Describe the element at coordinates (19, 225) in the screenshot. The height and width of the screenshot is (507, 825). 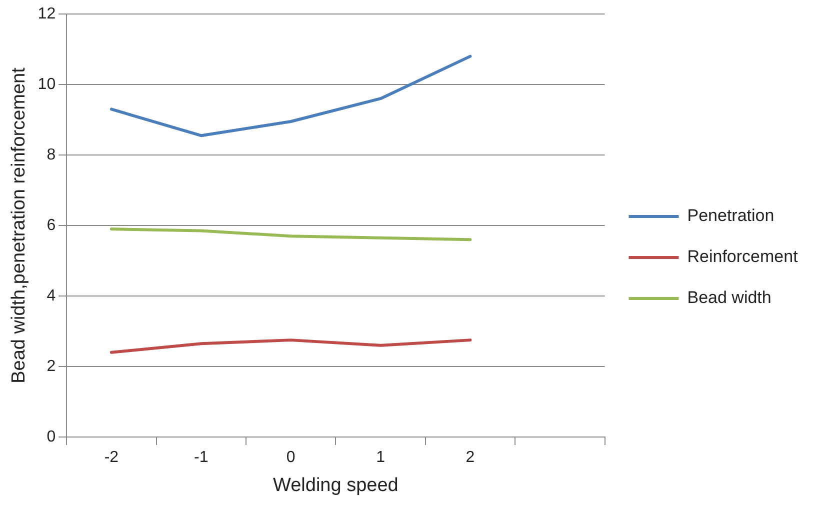
I see `y-axis-title: Bead width,penetration reinforcement` at that location.